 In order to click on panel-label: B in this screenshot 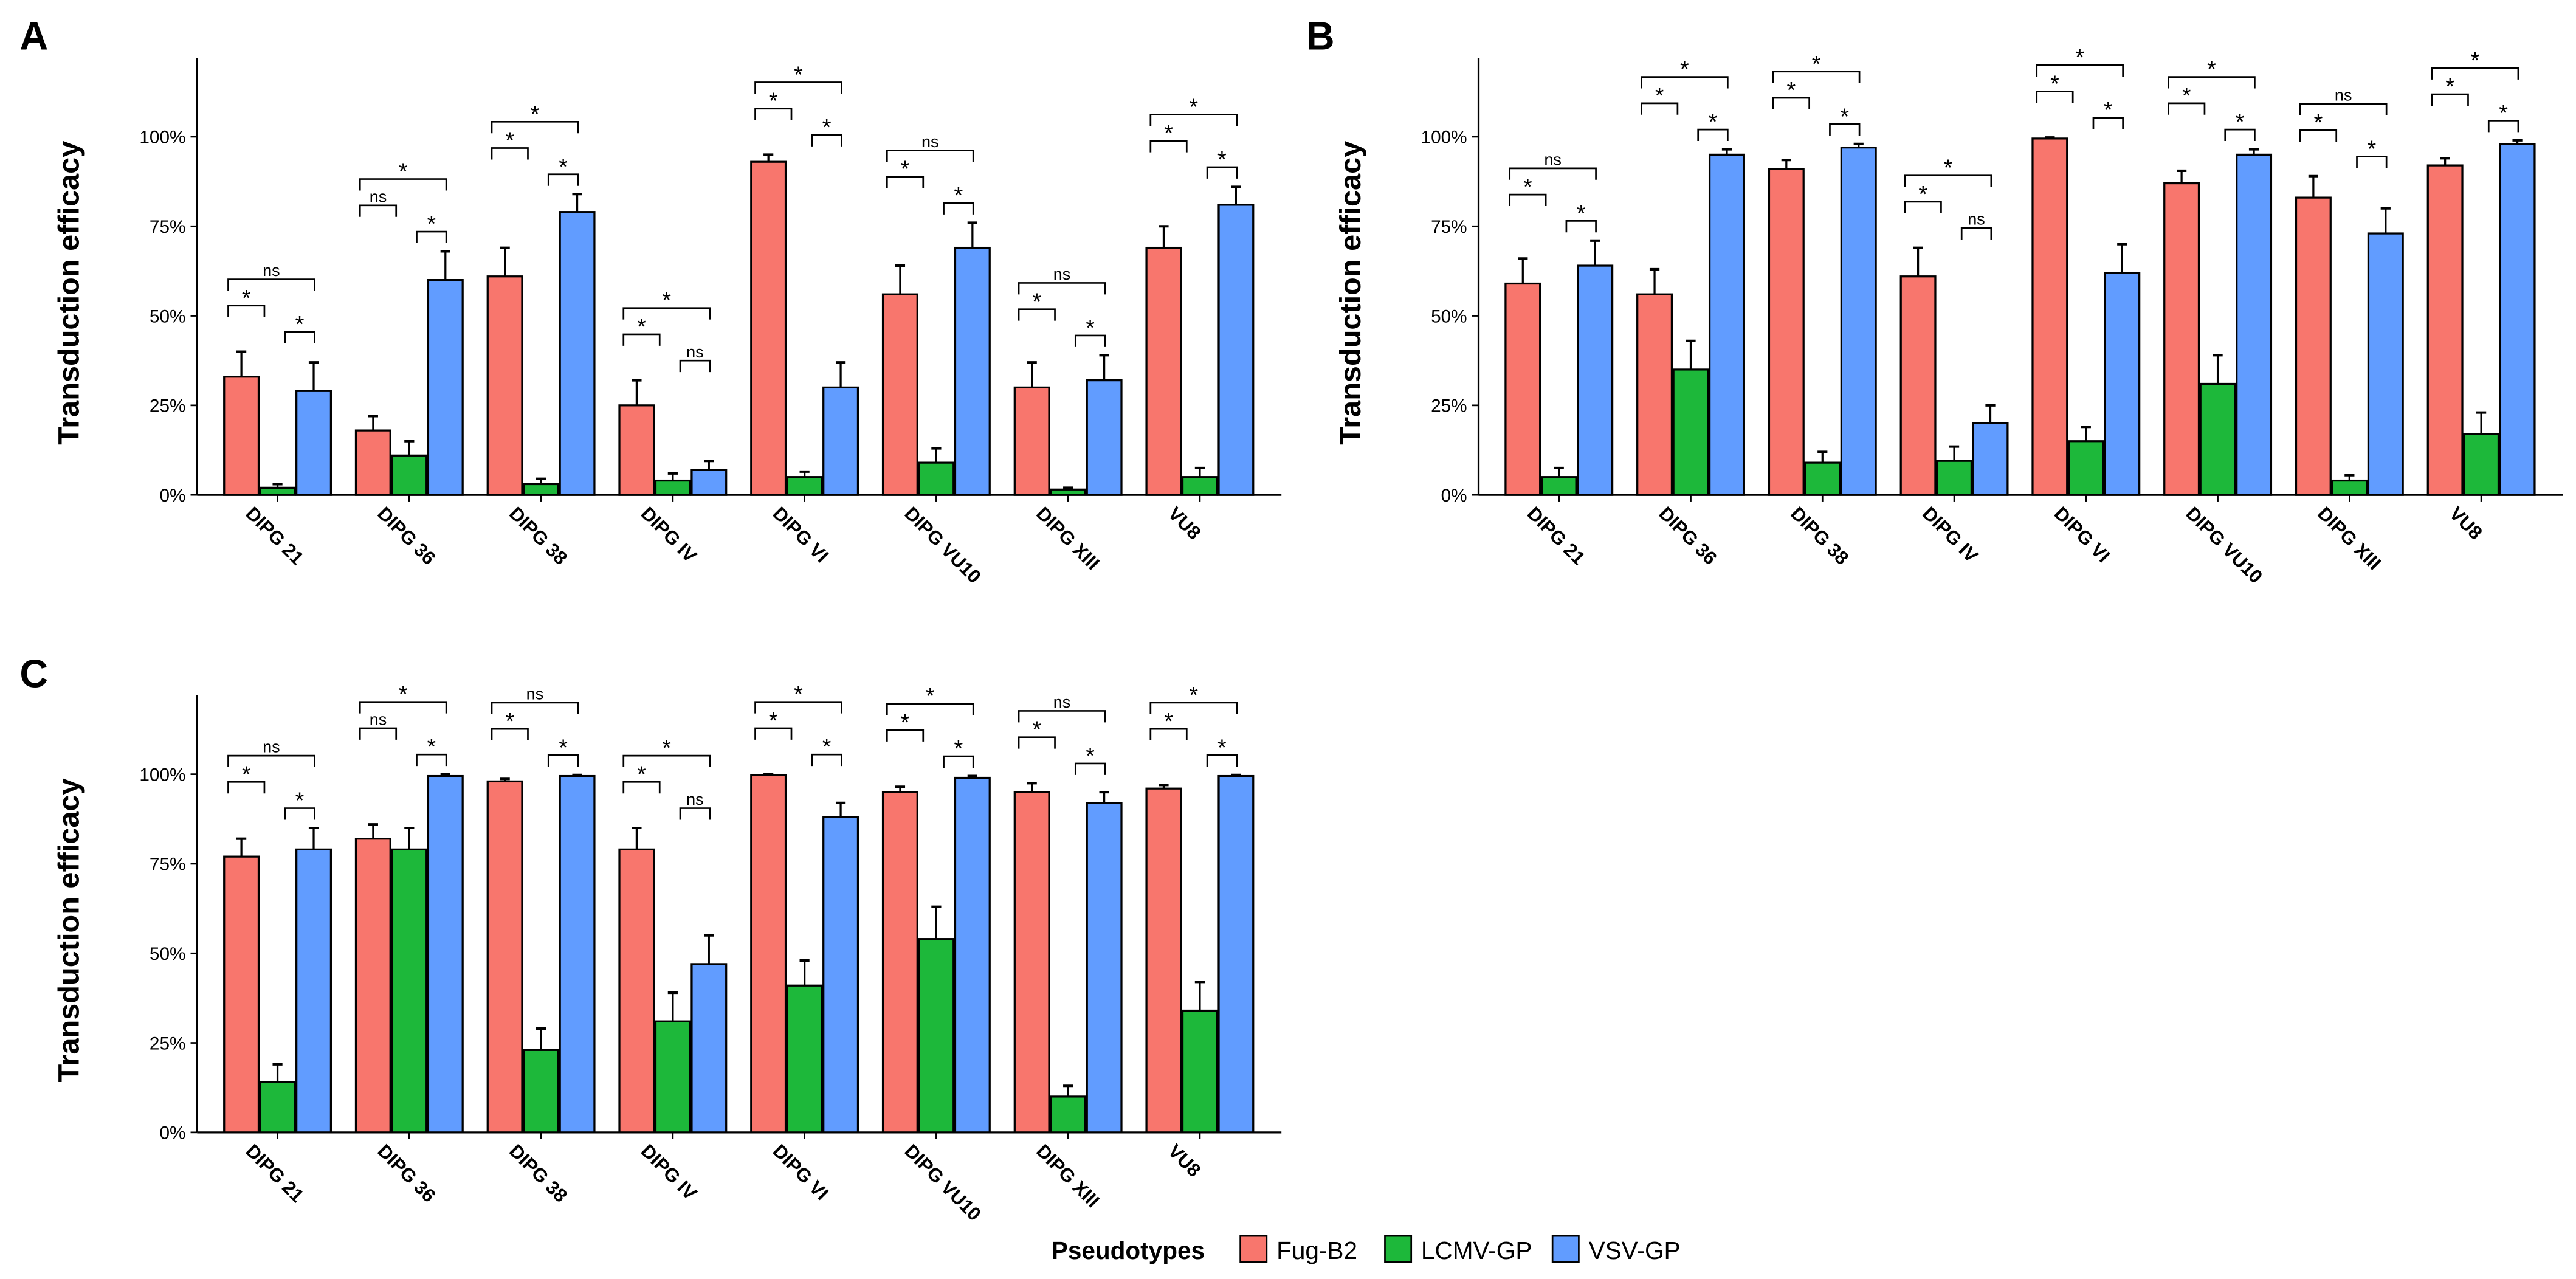, I will do `click(1321, 36)`.